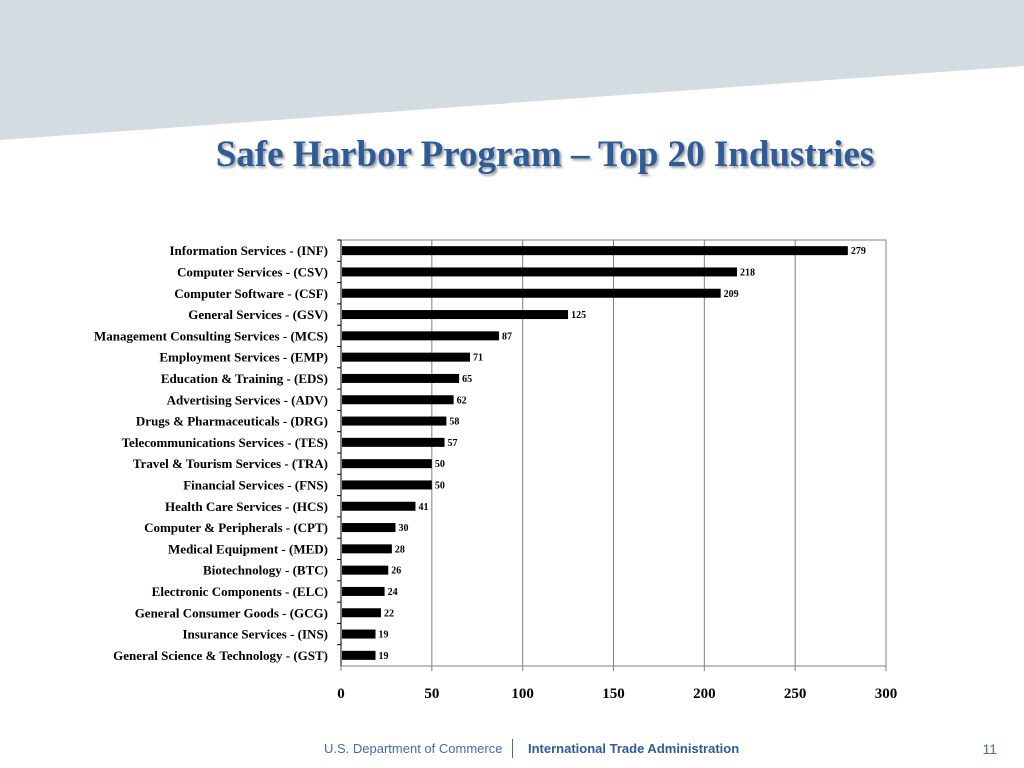  What do you see at coordinates (453, 443) in the screenshot?
I see `data-label: 57` at bounding box center [453, 443].